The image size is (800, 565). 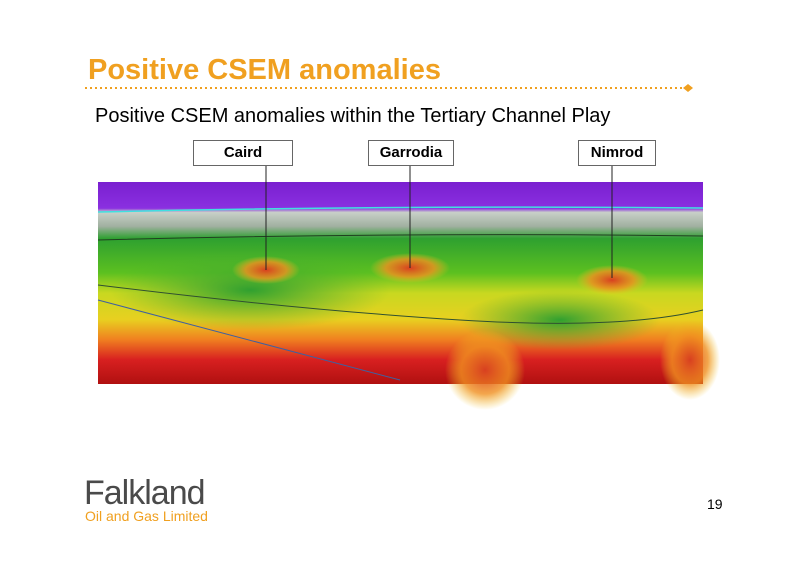 What do you see at coordinates (411, 153) in the screenshot?
I see `prospect-label: Garrodia` at bounding box center [411, 153].